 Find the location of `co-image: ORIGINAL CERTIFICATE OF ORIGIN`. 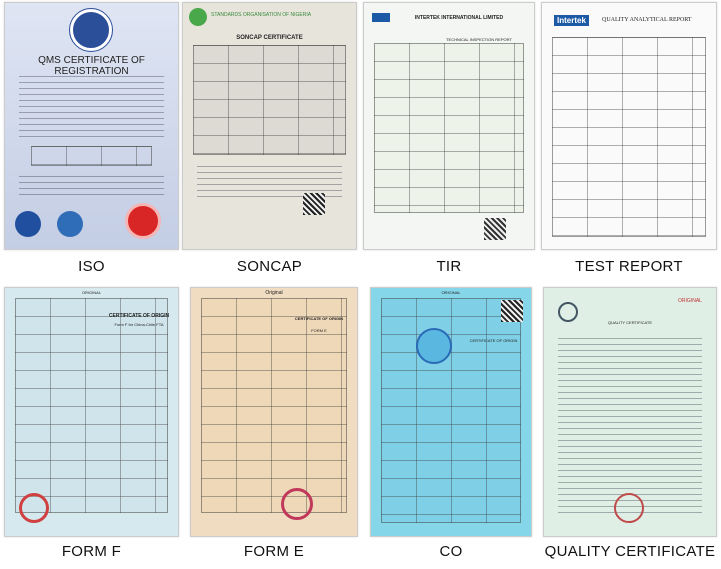

co-image: ORIGINAL CERTIFICATE OF ORIGIN is located at coordinates (451, 412).